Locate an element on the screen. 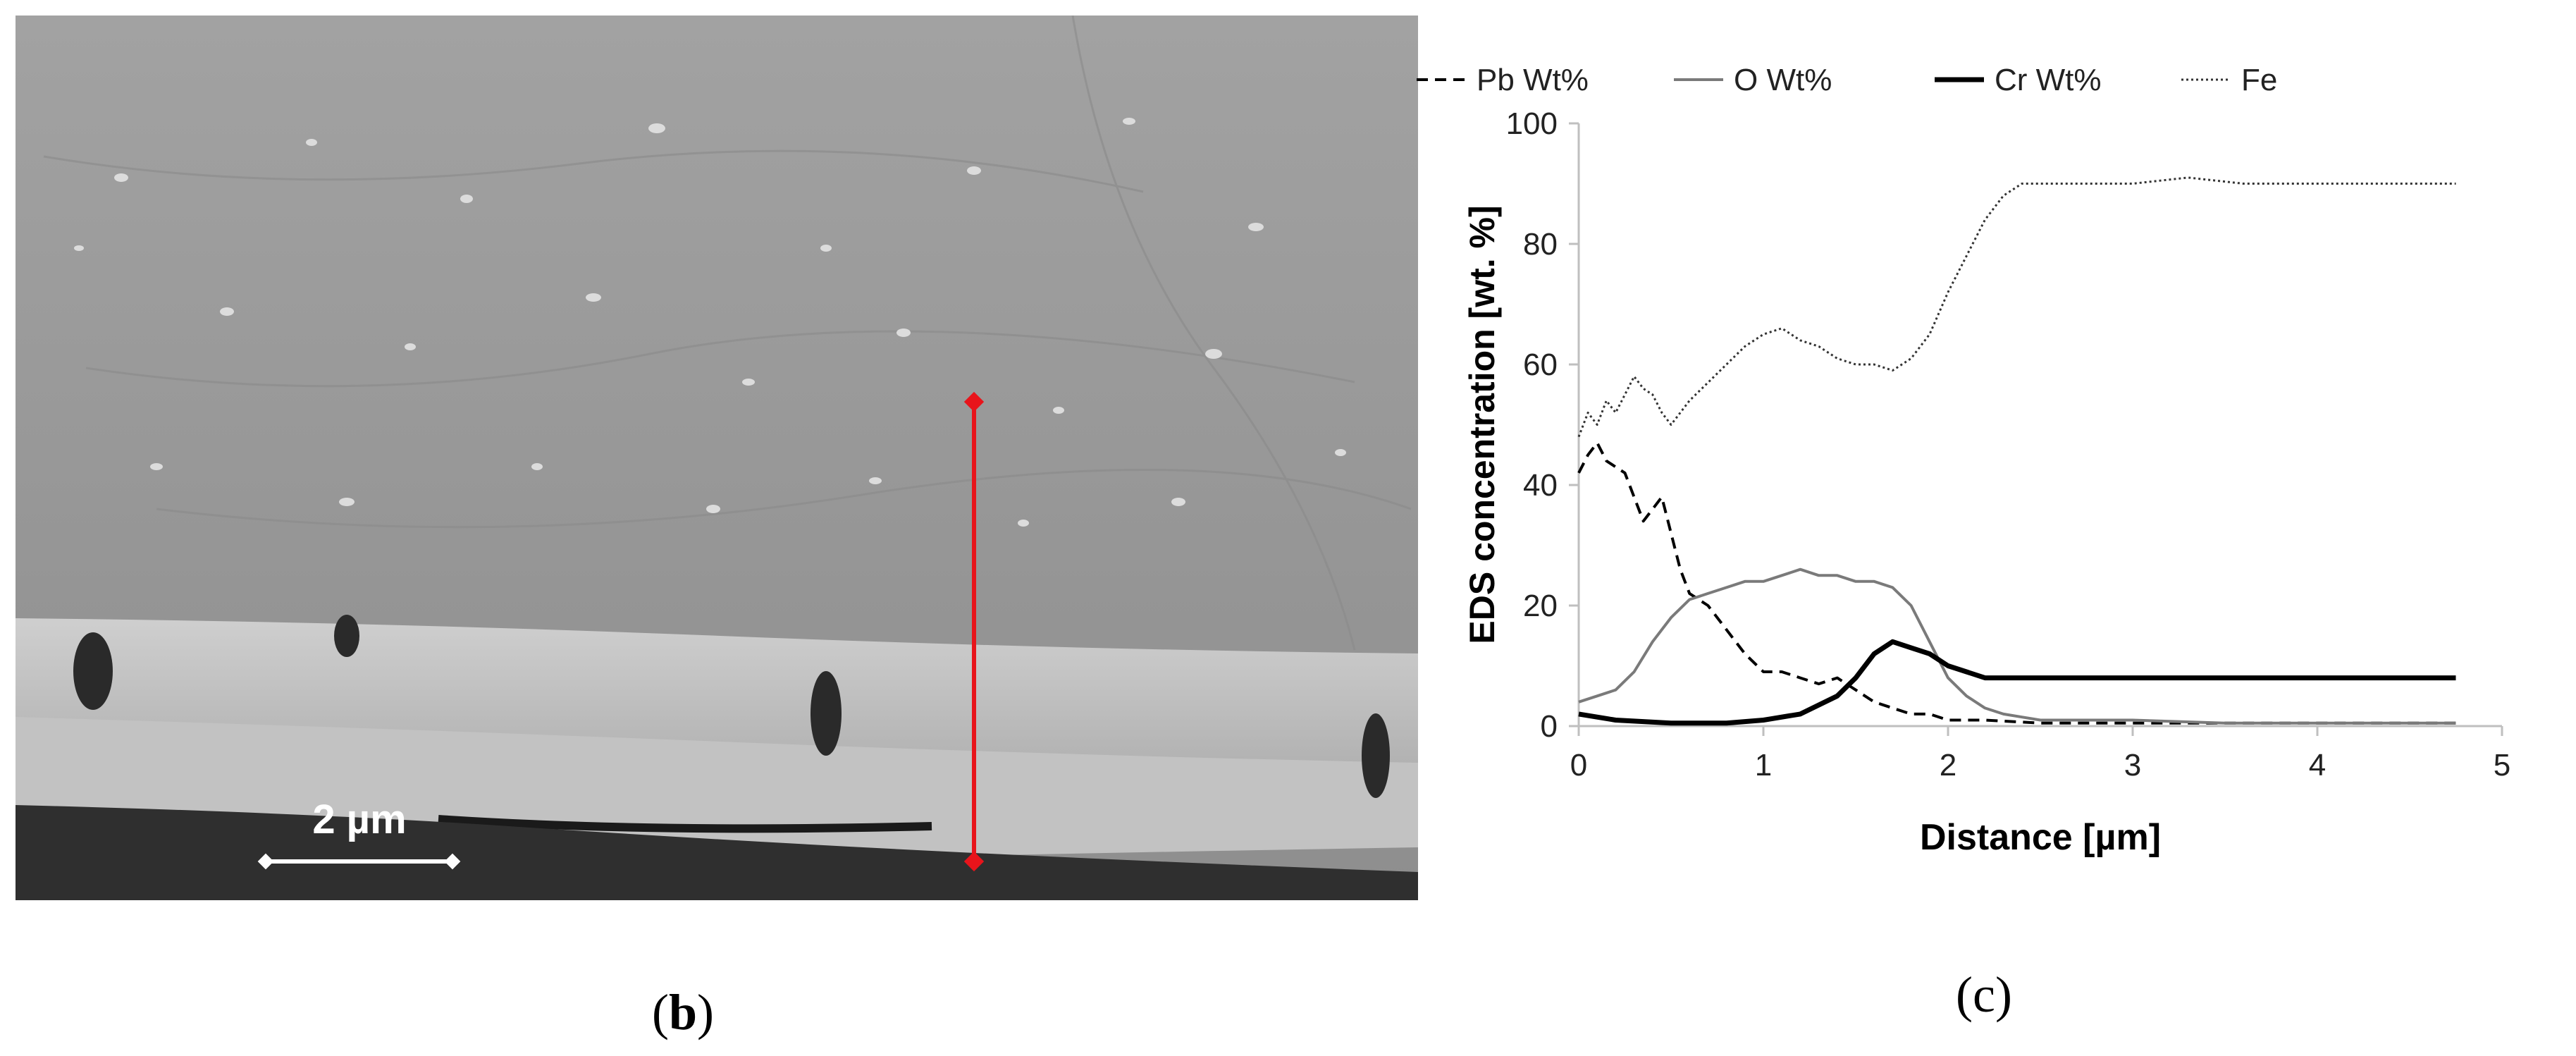 The image size is (2576, 1056). y-tick-label: 40 is located at coordinates (1541, 485).